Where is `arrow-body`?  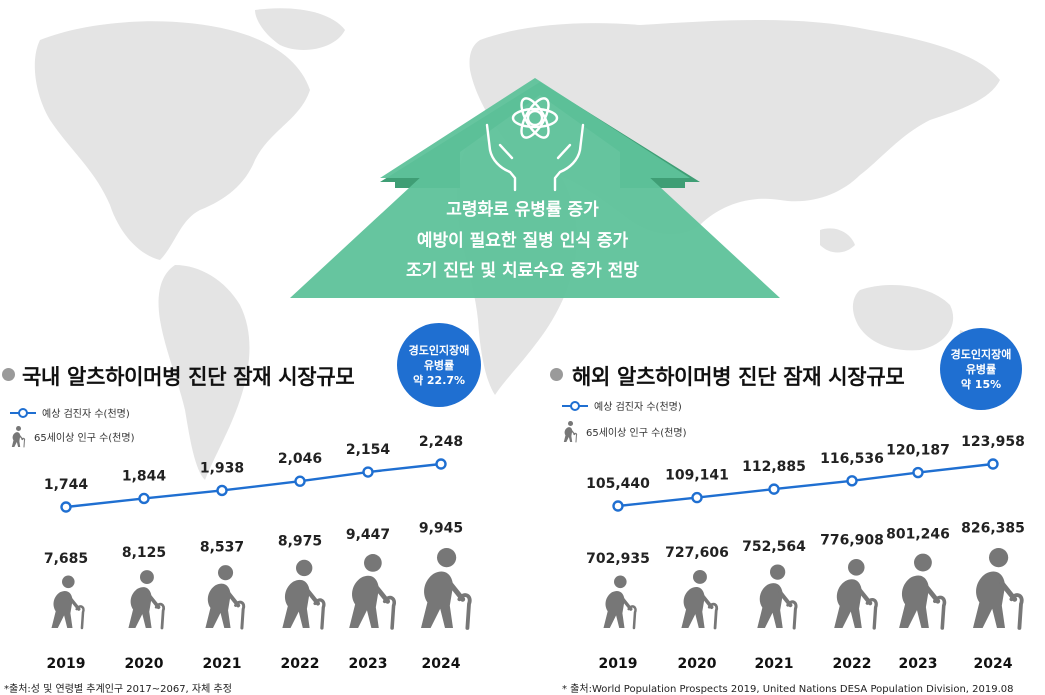
arrow-body is located at coordinates (535, 188).